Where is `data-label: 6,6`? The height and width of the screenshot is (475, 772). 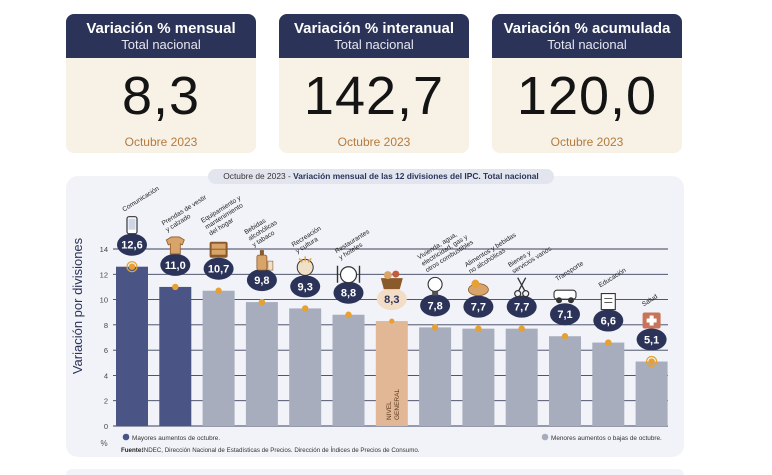
data-label: 6,6 is located at coordinates (608, 322).